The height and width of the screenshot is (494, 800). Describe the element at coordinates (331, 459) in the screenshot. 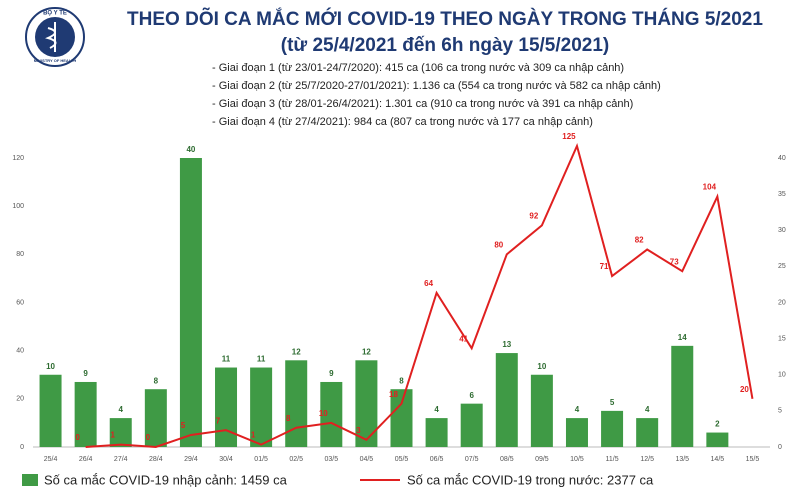

I see `x-tick-label: 03/5` at that location.